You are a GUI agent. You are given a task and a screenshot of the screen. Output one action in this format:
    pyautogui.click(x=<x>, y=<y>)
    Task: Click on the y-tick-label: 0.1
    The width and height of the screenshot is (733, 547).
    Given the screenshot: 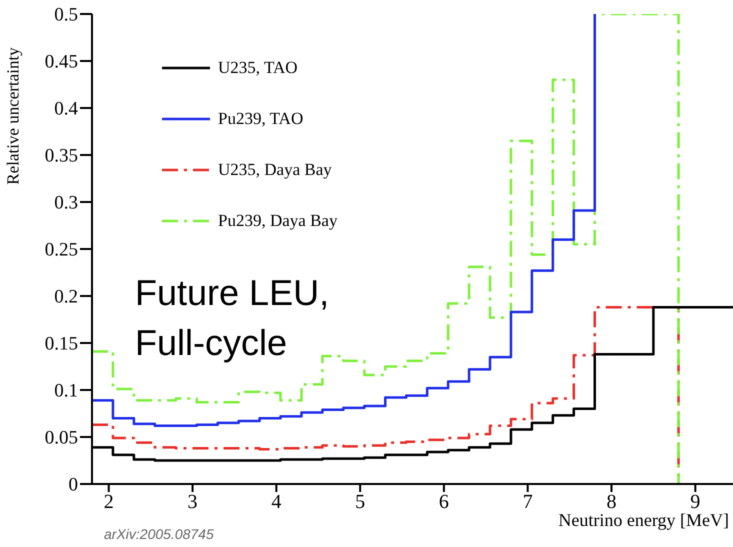 What is the action you would take?
    pyautogui.click(x=66, y=391)
    